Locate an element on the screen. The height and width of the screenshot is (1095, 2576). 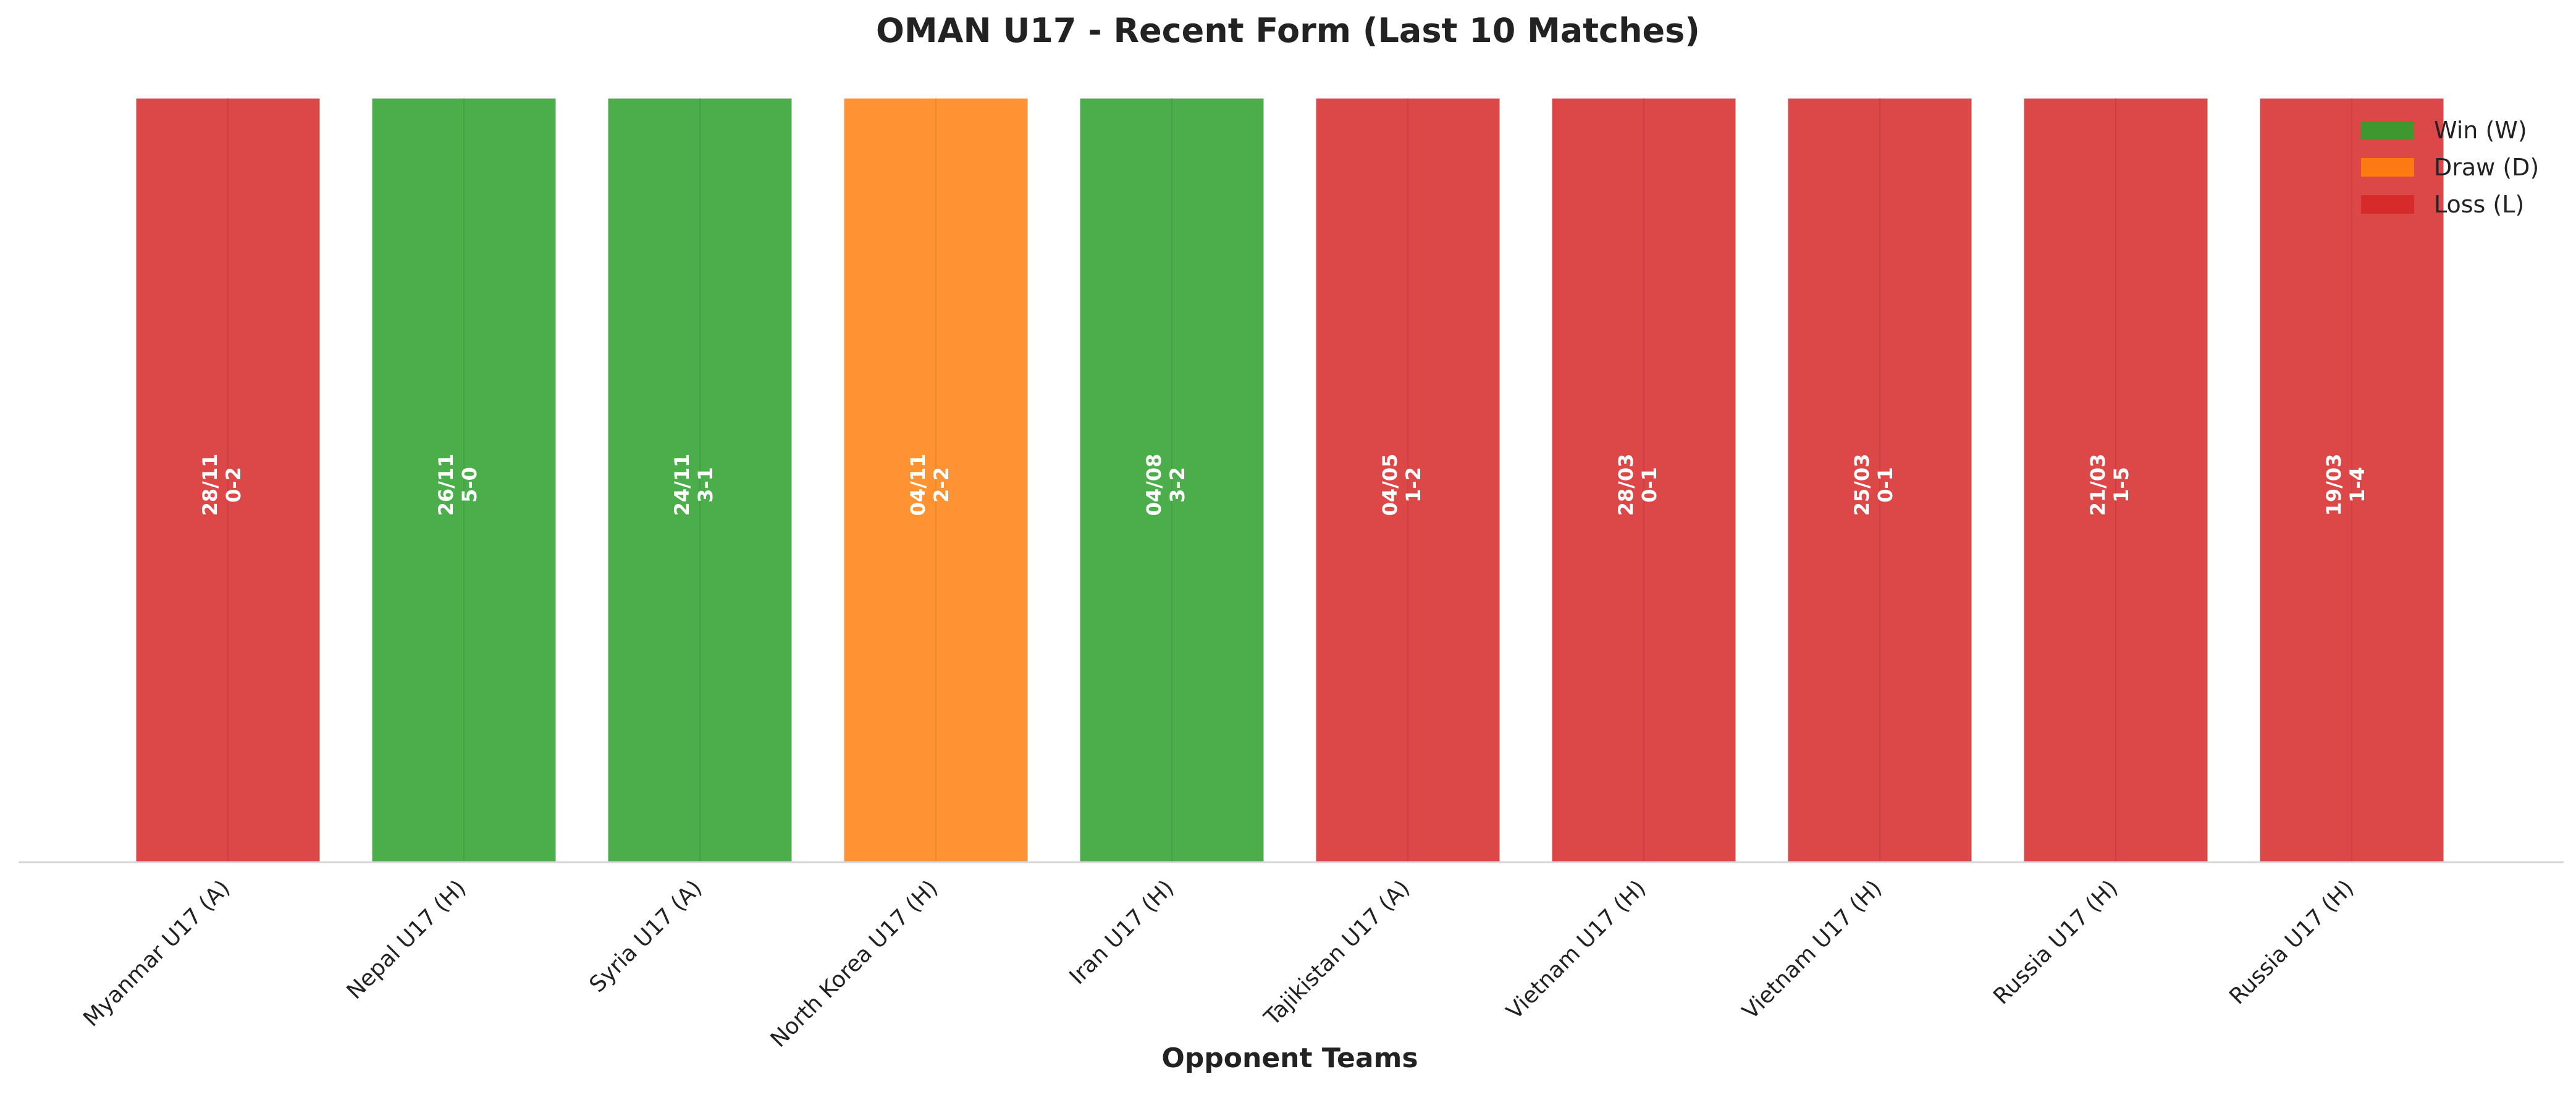
chart-title: OMAN U17 - Recent Form (Last 10 Matches) is located at coordinates (1288, 30).